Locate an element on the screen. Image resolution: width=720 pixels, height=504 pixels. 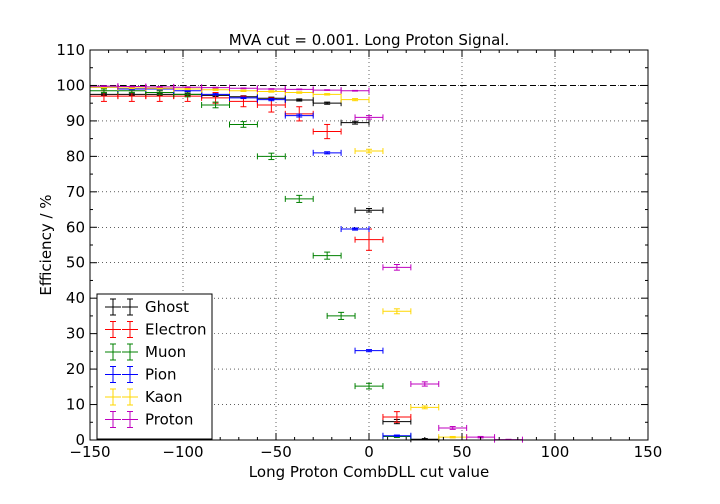
legend: Ghost Electron Muon Pion Kaon Proton is located at coordinates (154, 366).